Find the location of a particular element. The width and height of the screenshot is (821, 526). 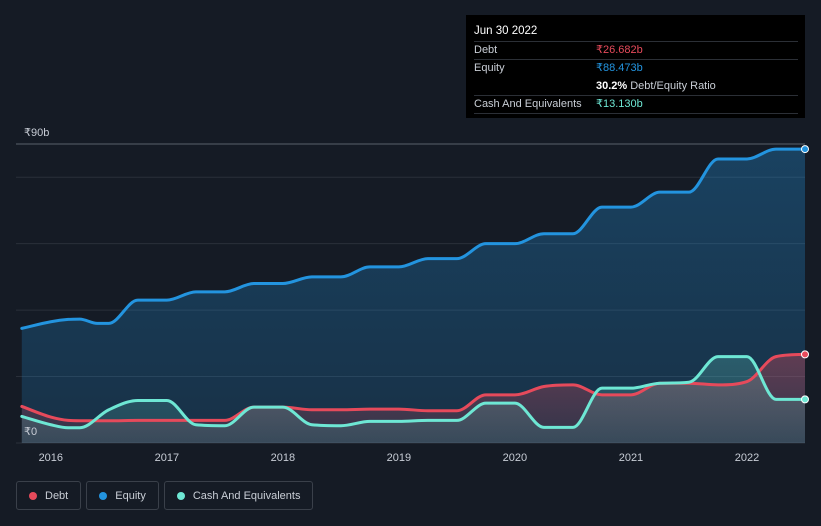

tooltip-equity-row: Equity ₹88.473b is located at coordinates (636, 68).